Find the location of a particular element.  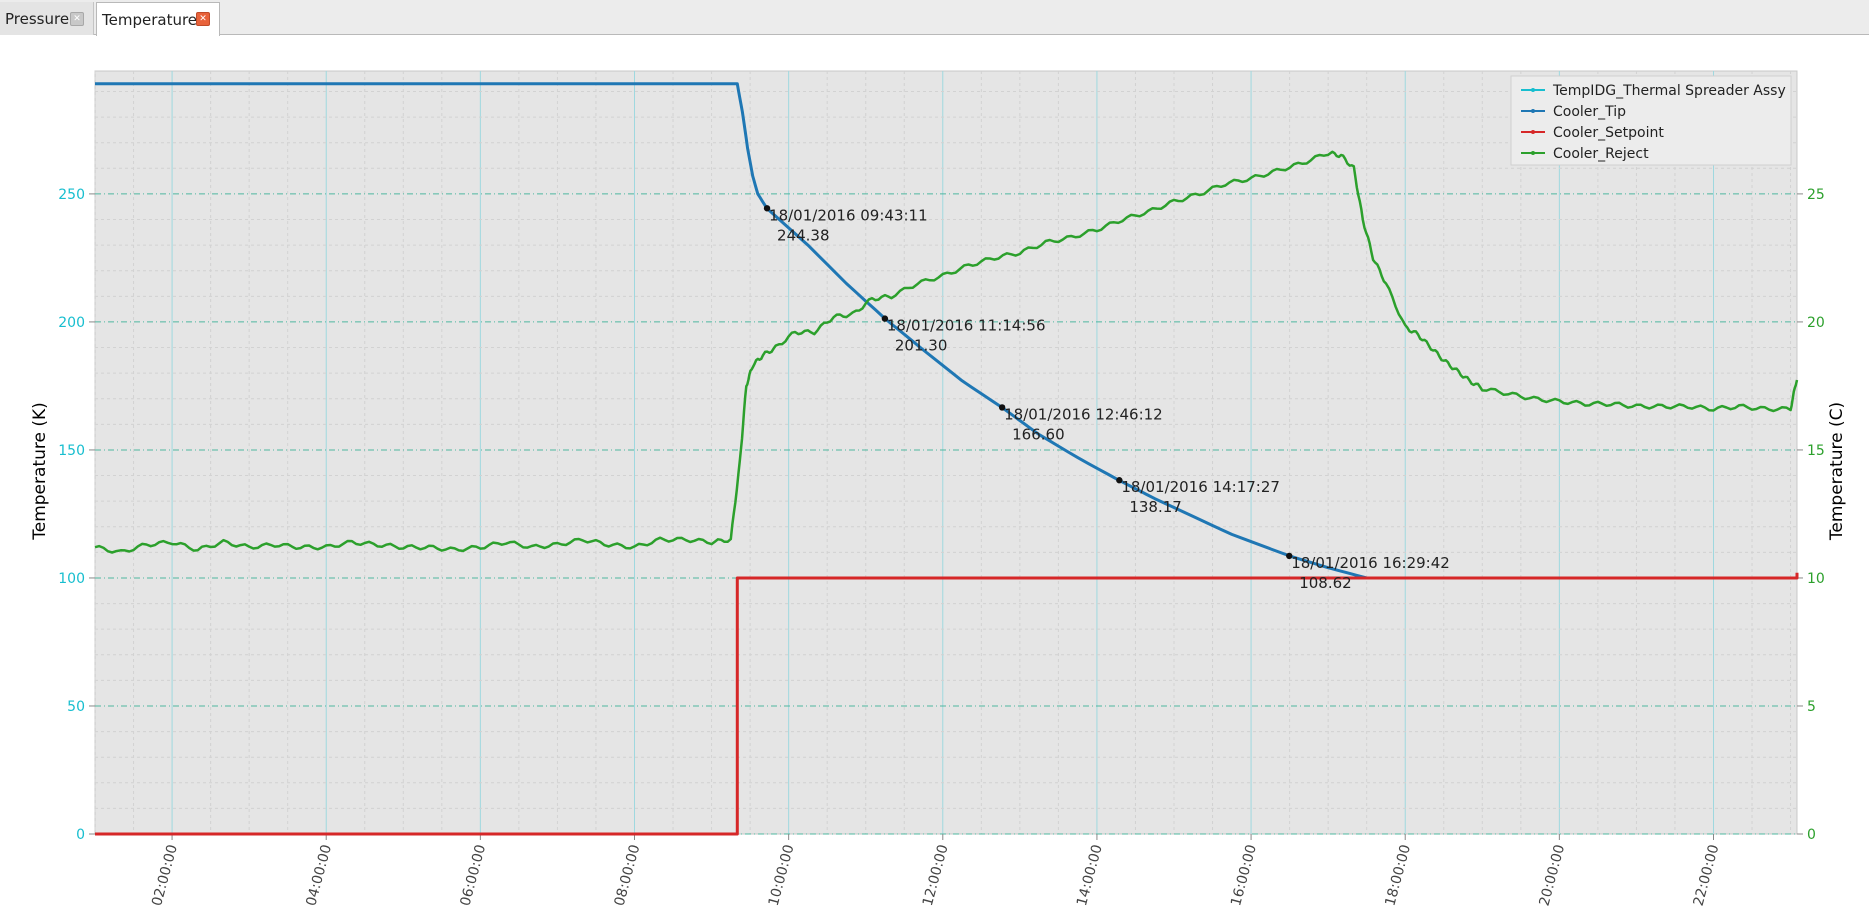

tab-pressure: Pressure ✕ is located at coordinates (47, 18).